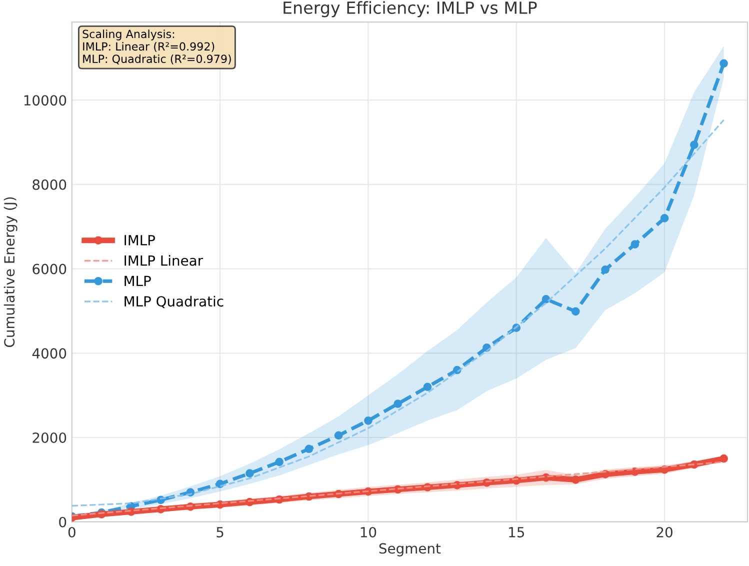  What do you see at coordinates (49, 353) in the screenshot?
I see `y-tick-label: 4000` at bounding box center [49, 353].